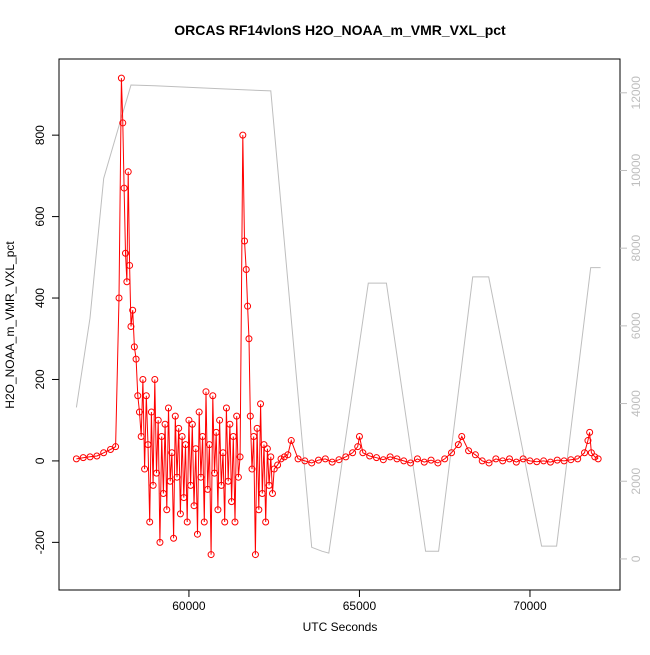  Describe the element at coordinates (10, 325) in the screenshot. I see `y-axis-label: H2O_NOAA_m_VMR_VXL_pct` at that location.